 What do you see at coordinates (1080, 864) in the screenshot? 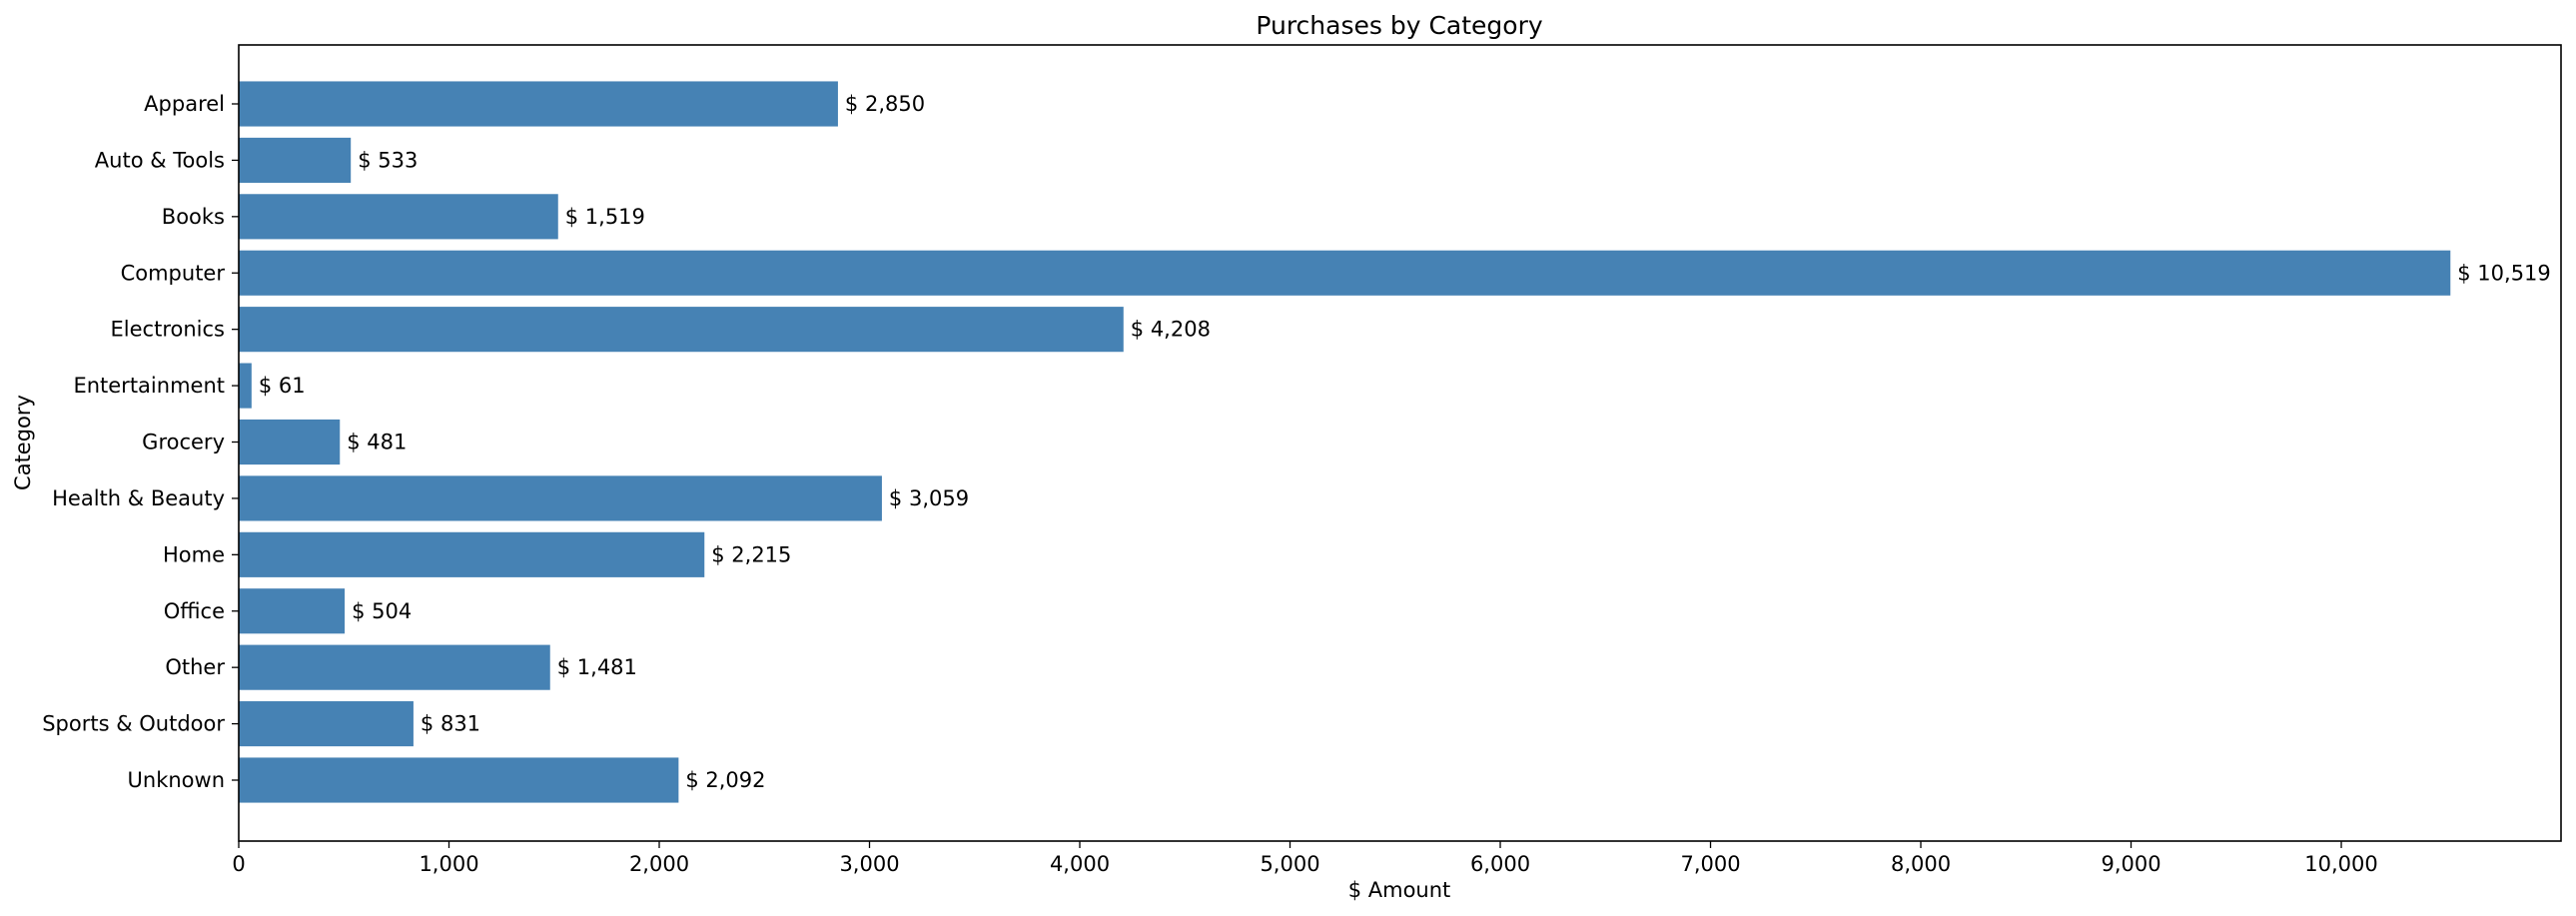
I see `x-tick-label: 4,000` at bounding box center [1080, 864].